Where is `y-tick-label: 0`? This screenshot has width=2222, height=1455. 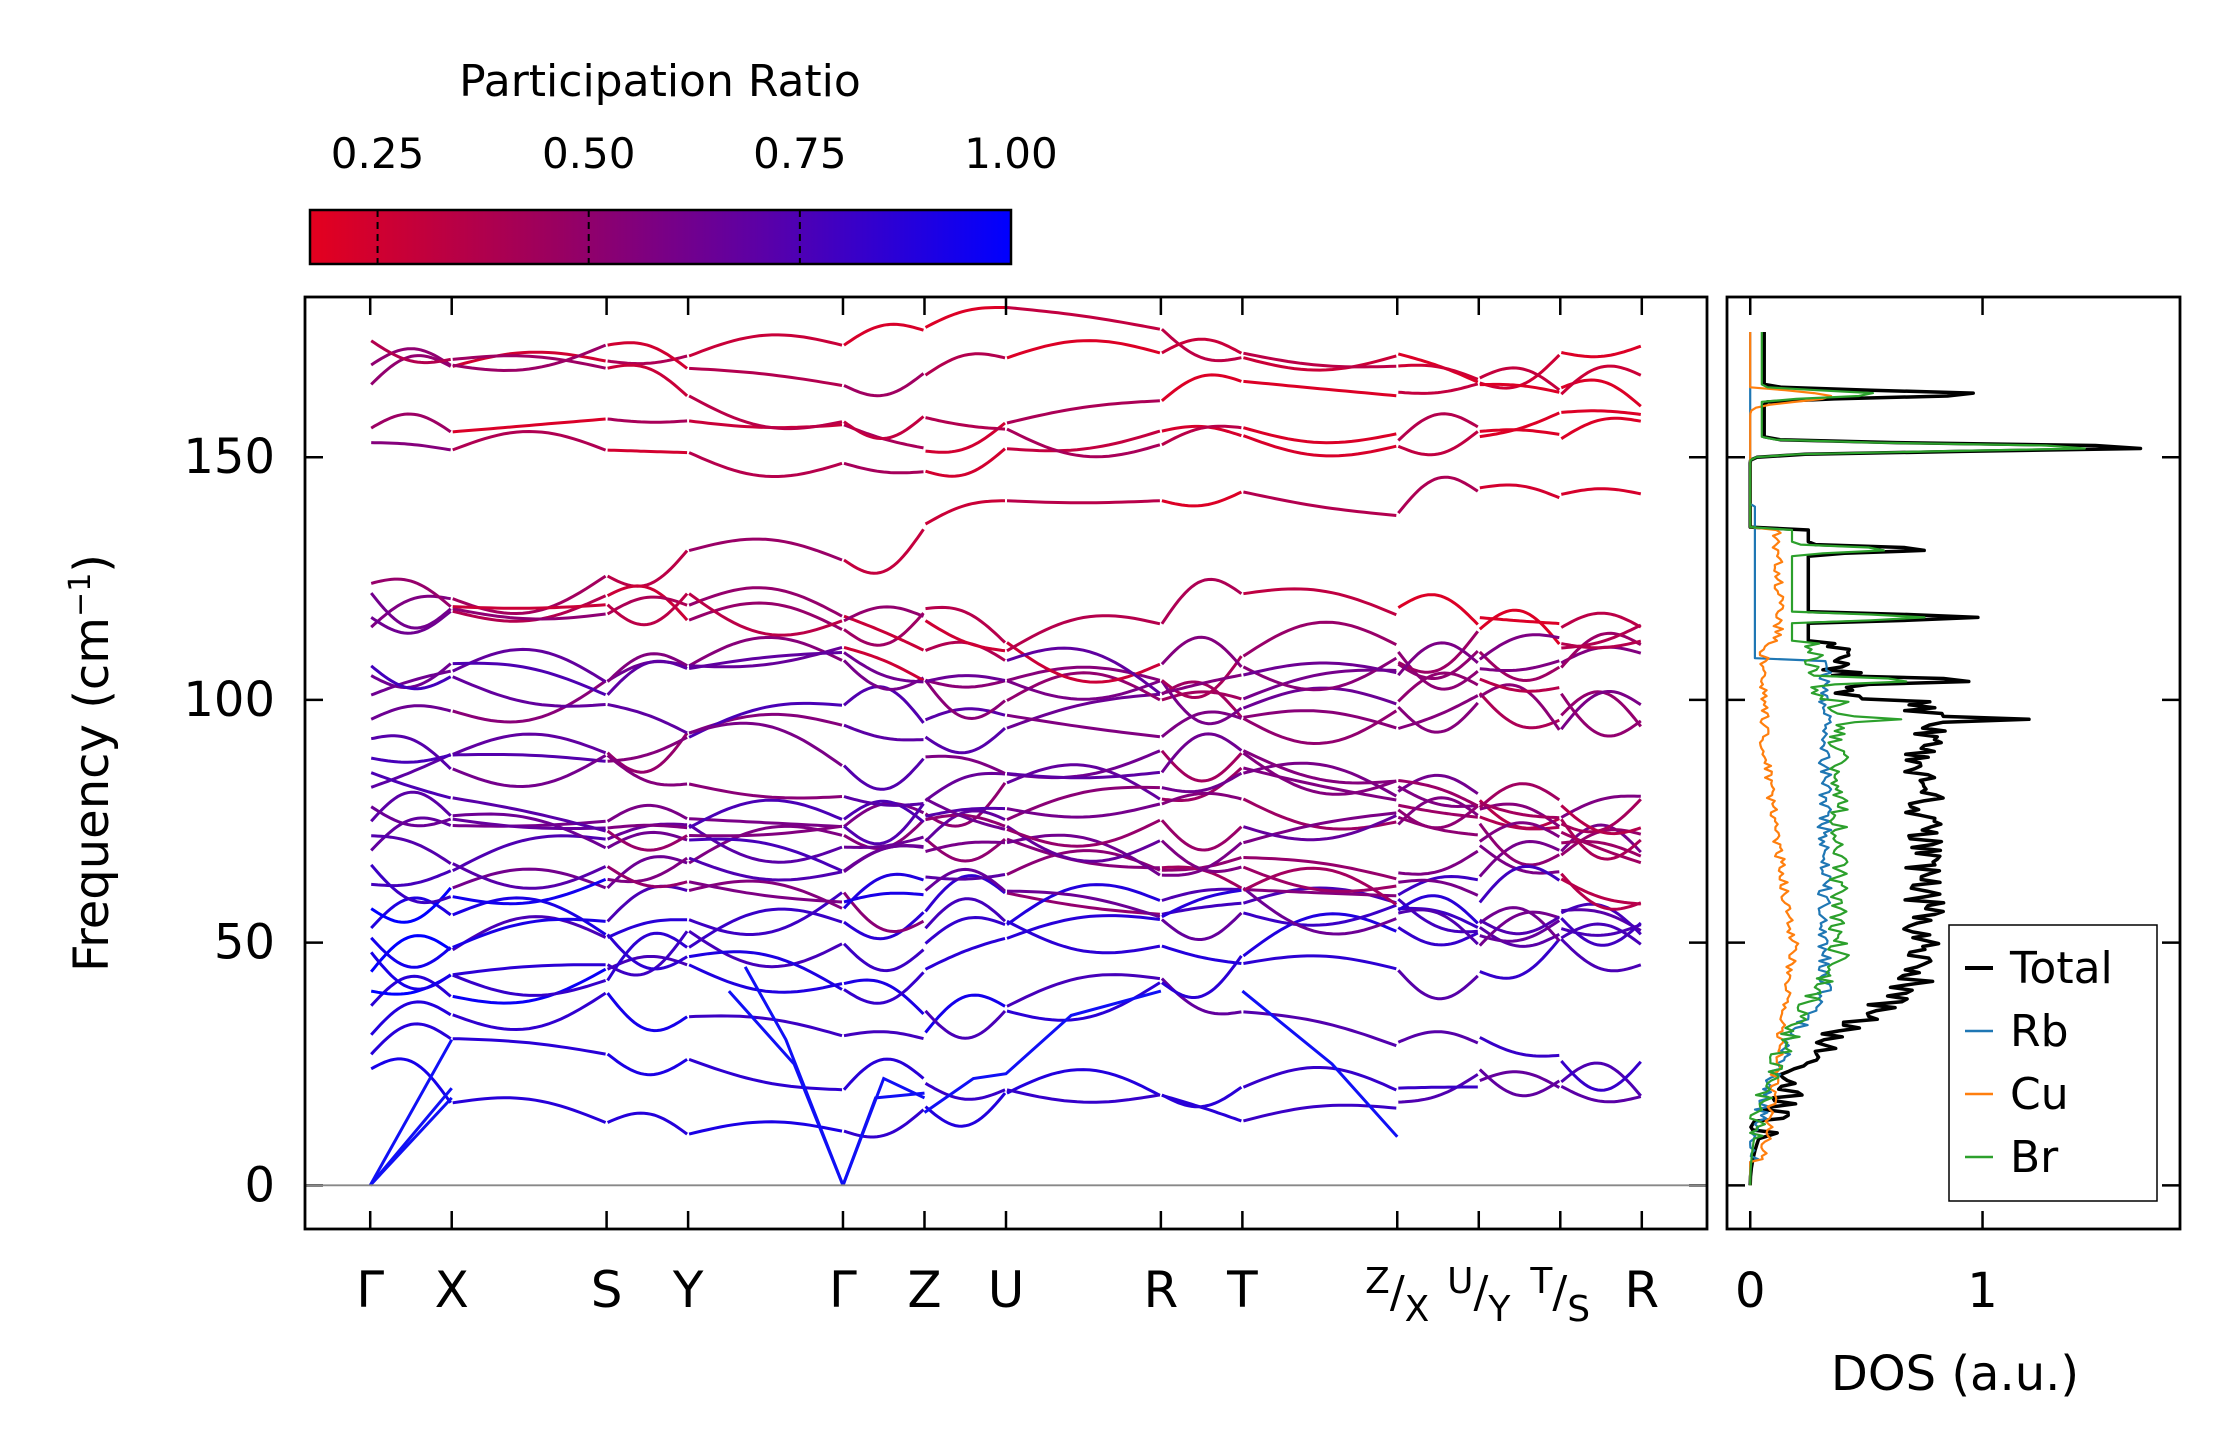
y-tick-label: 0 is located at coordinates (259, 1185).